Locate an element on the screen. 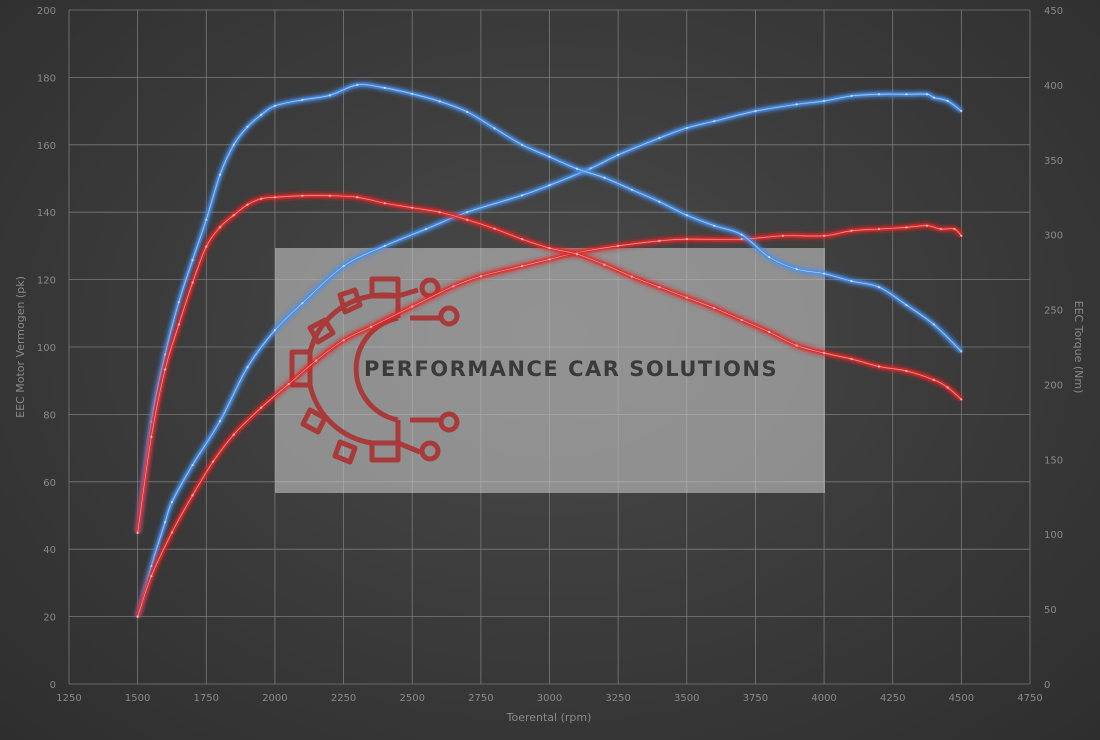 The image size is (1100, 740). left-axis-title: EEC Motor Vermogen (pk) is located at coordinates (20, 347).